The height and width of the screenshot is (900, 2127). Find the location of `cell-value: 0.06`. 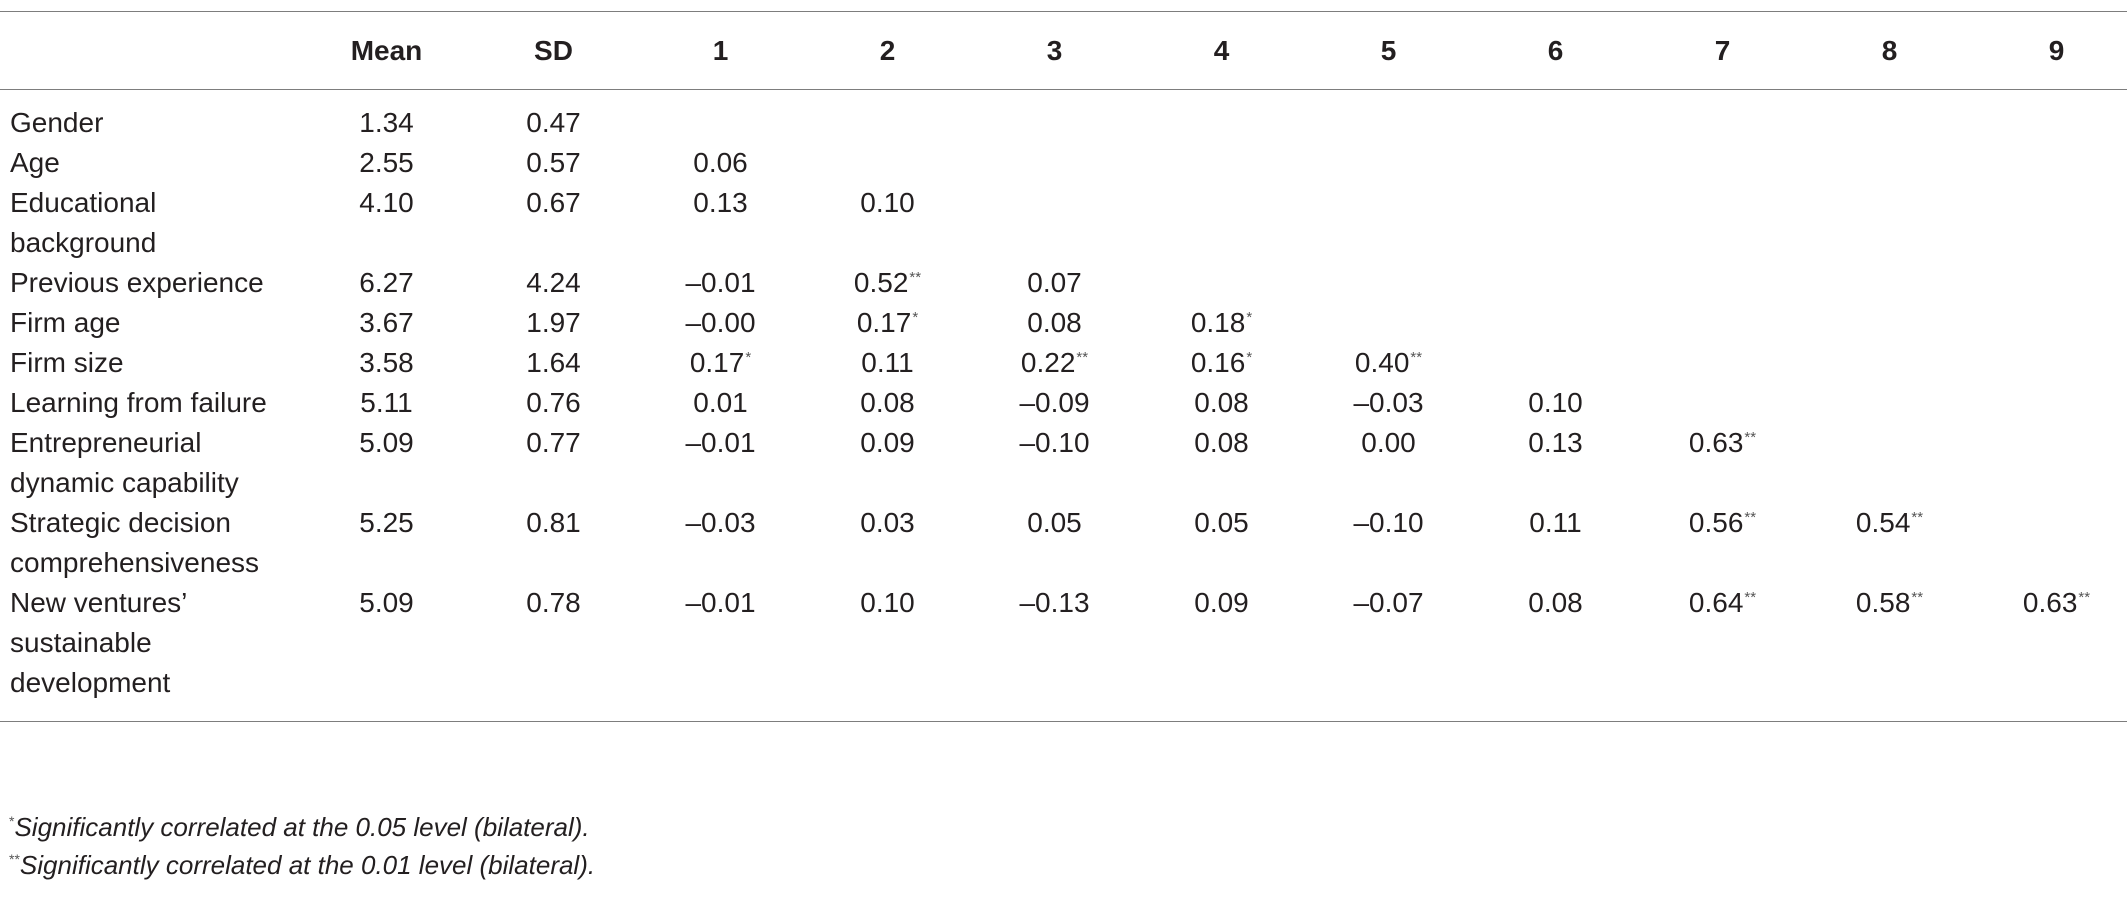

cell-value: 0.06 is located at coordinates (720, 162).